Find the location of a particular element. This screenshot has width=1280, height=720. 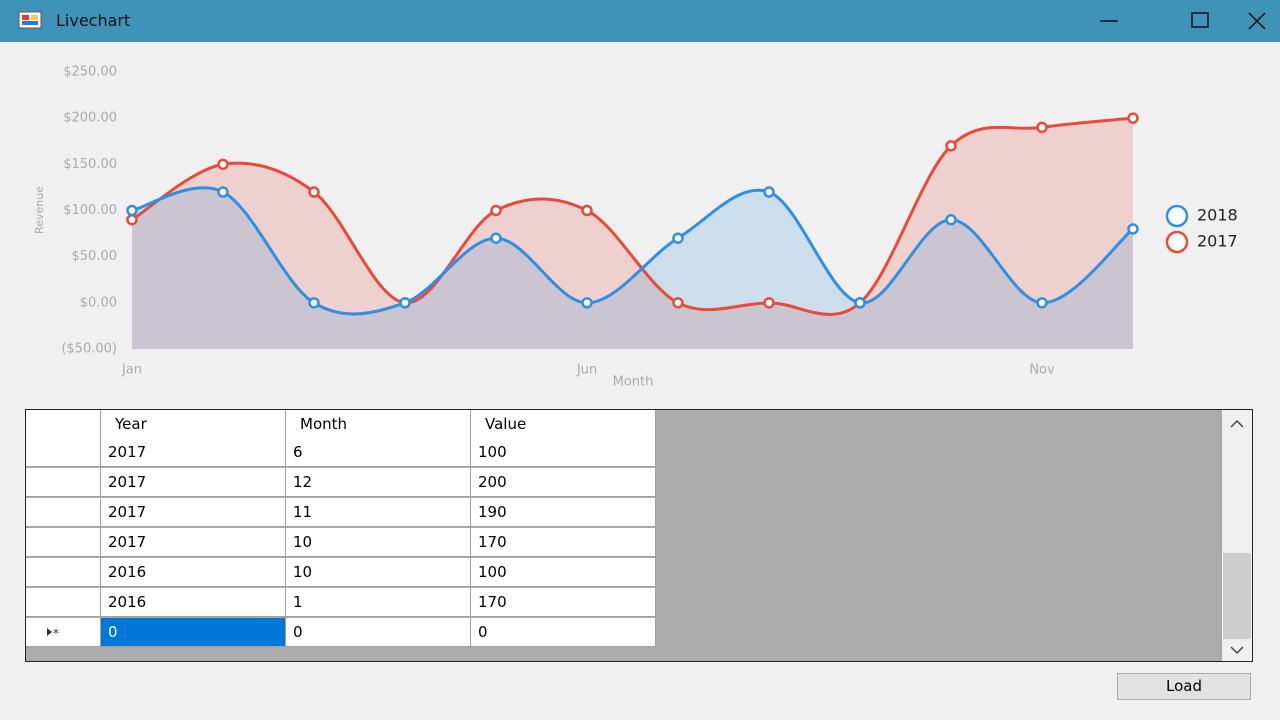

y-tick-label: $0.00 is located at coordinates (98, 302).